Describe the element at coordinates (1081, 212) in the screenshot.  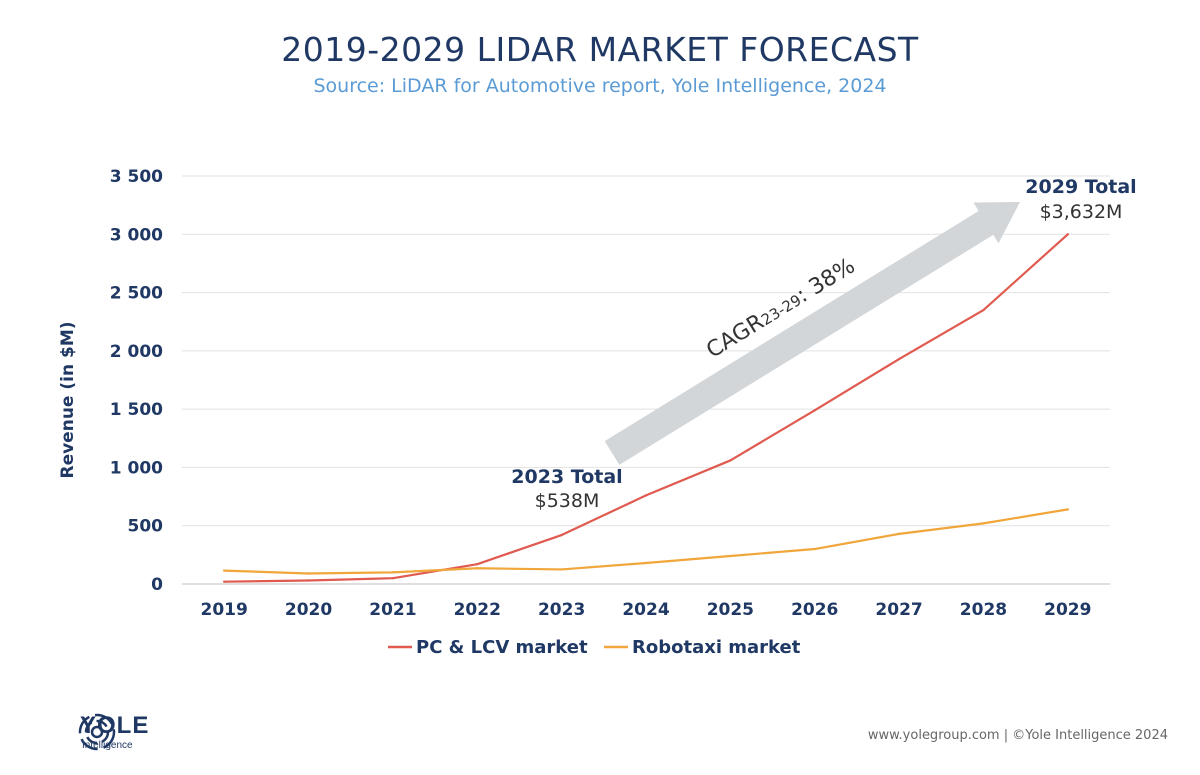
I see `annotation-2029-total-value: $3,632M` at that location.